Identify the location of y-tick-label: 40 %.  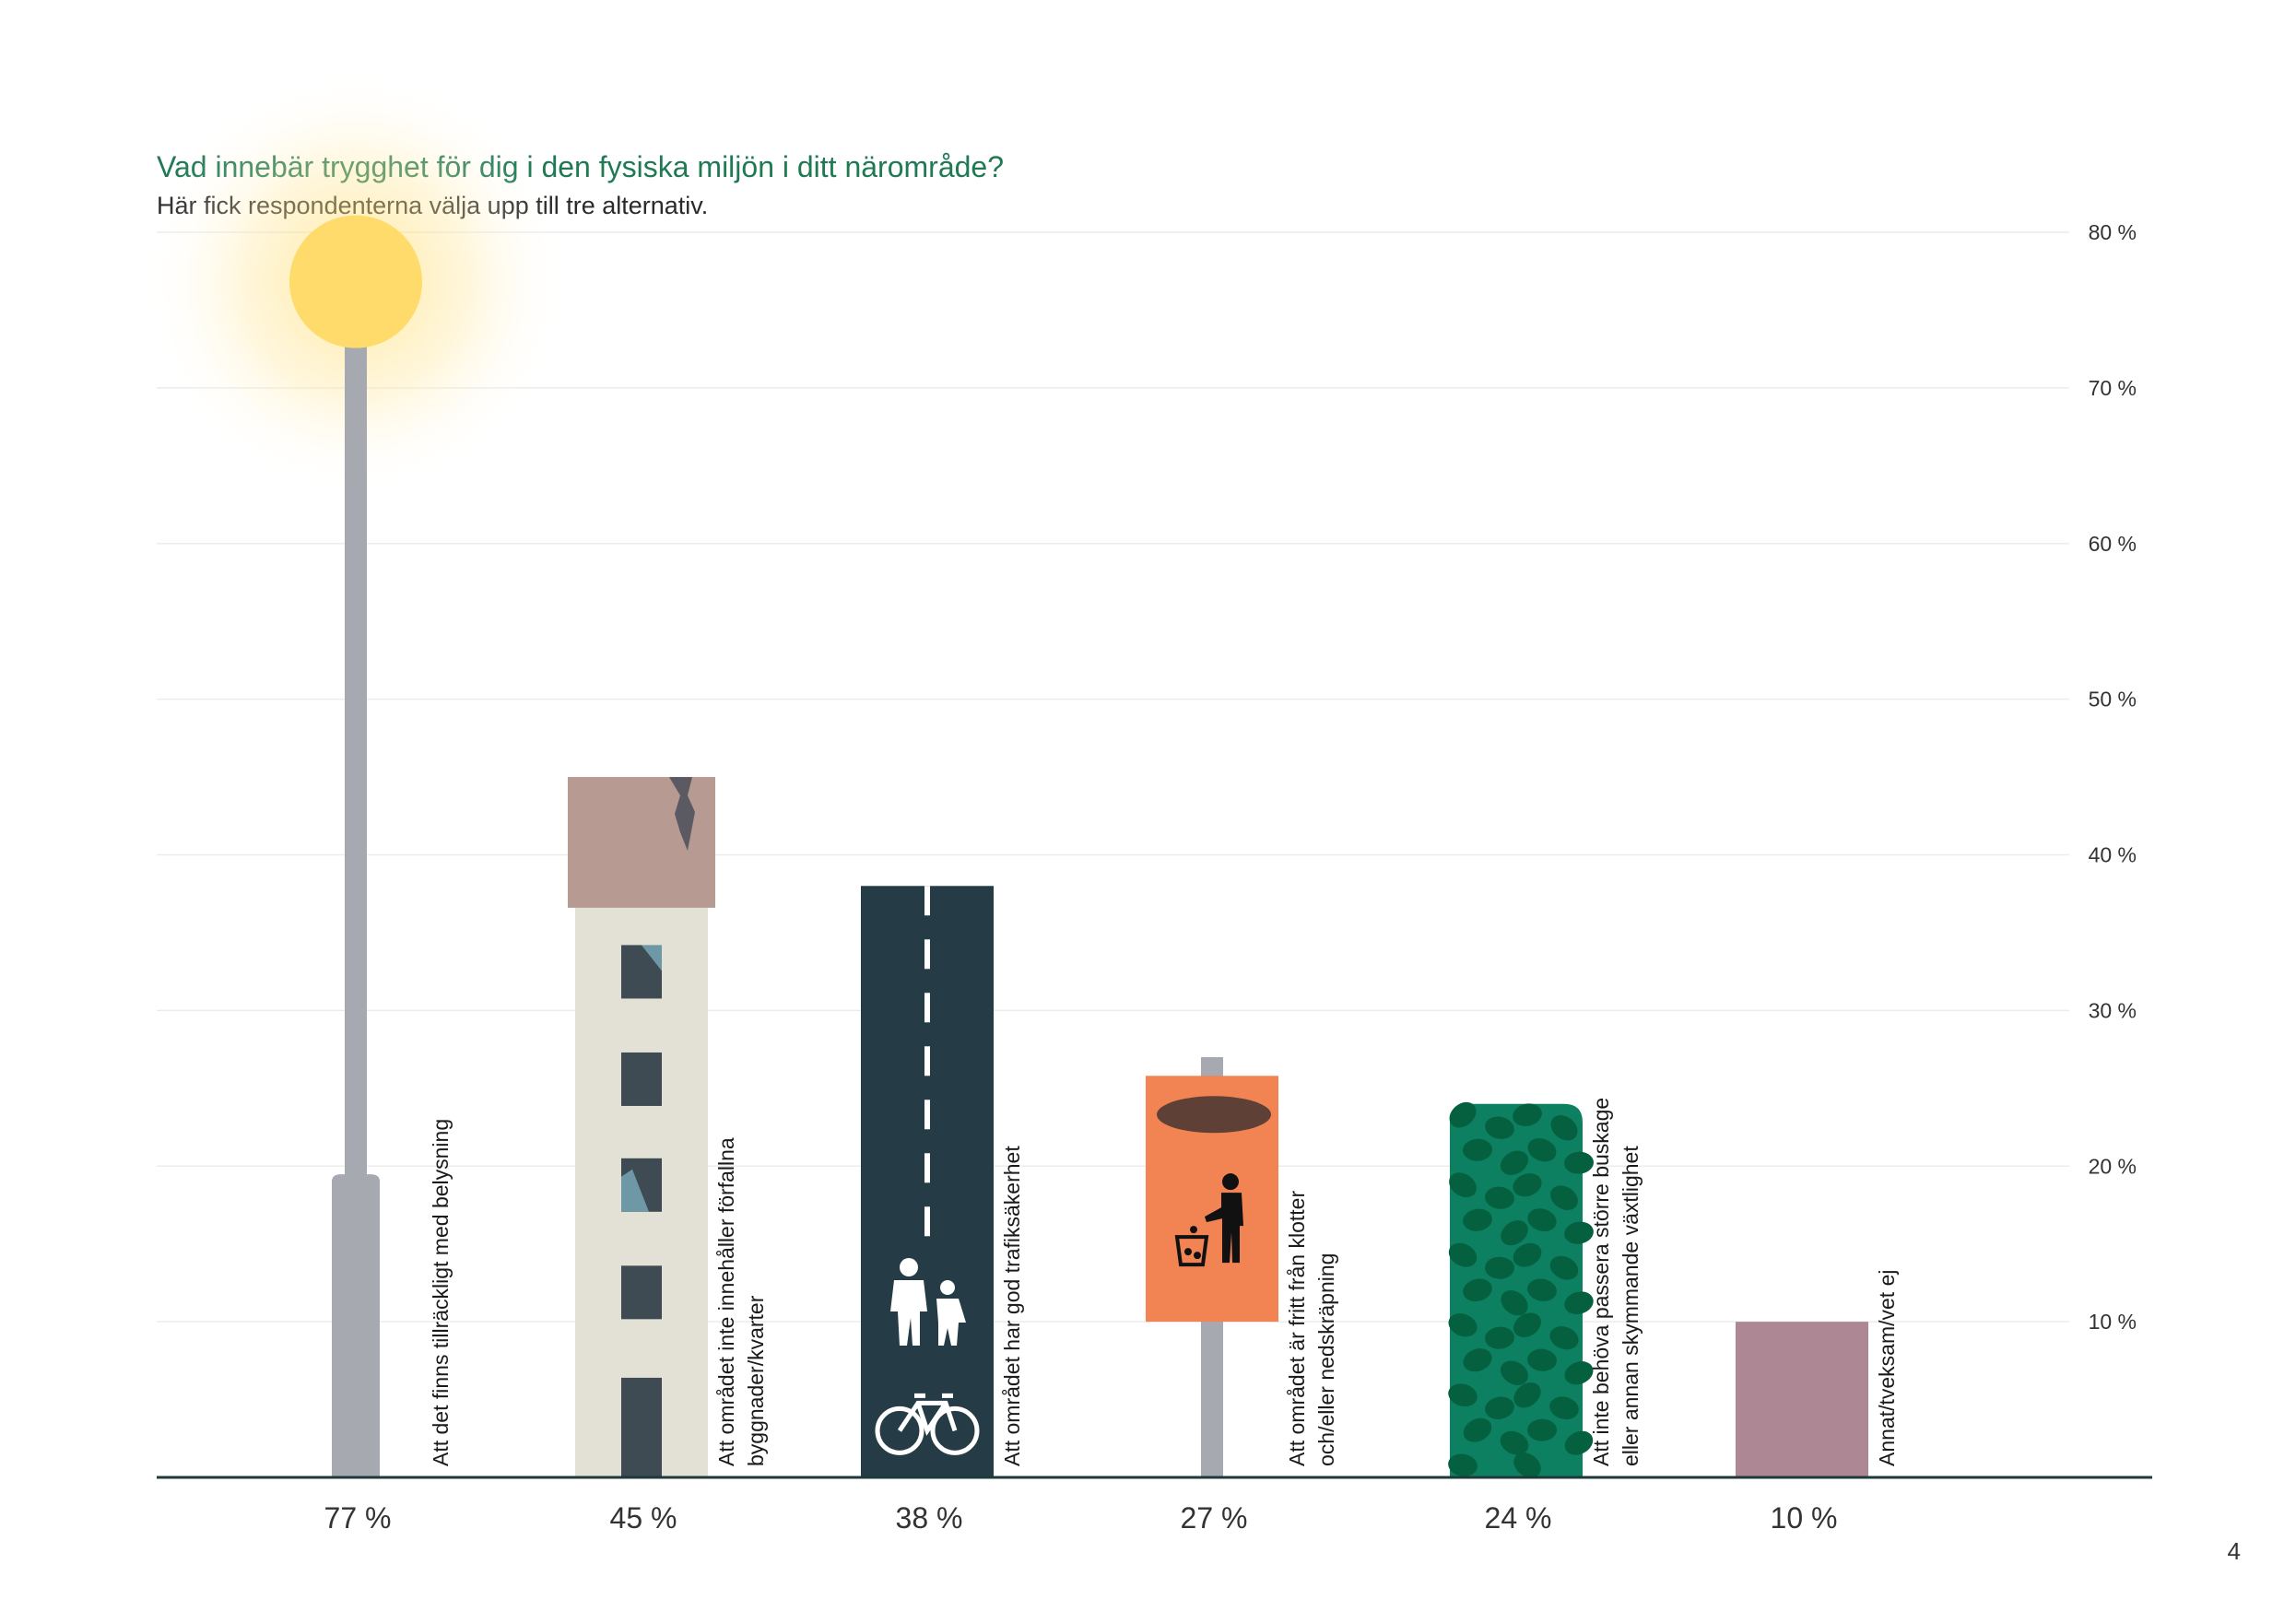
(2113, 855).